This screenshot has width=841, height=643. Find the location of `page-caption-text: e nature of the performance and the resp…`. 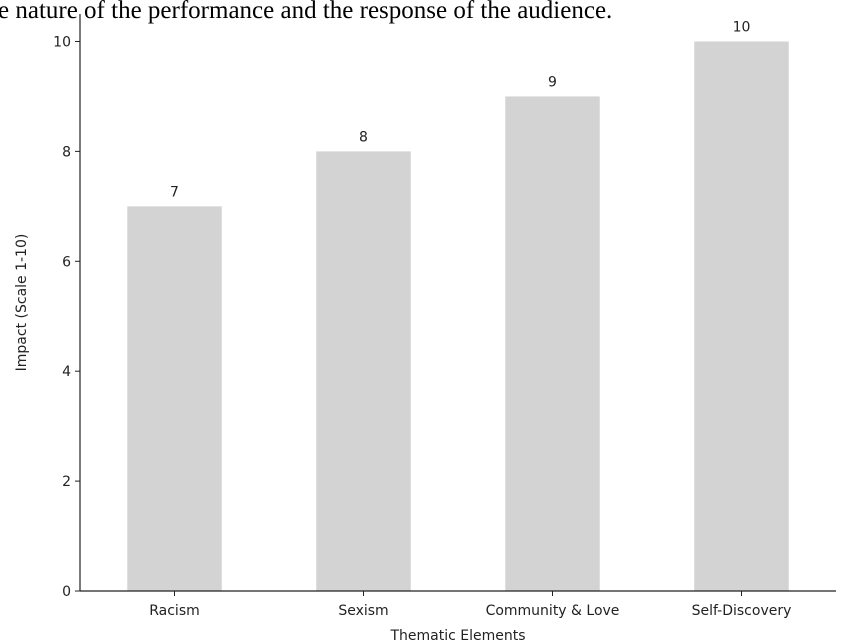

page-caption-text: e nature of the performance and the resp… is located at coordinates (306, 12).